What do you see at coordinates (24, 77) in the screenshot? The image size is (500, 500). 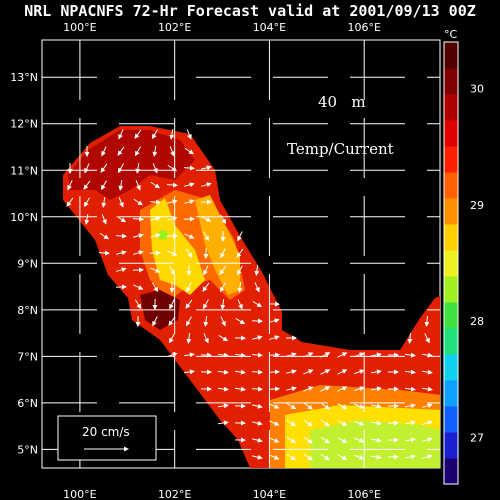 I see `lat-tick-label: 13°N` at bounding box center [24, 77].